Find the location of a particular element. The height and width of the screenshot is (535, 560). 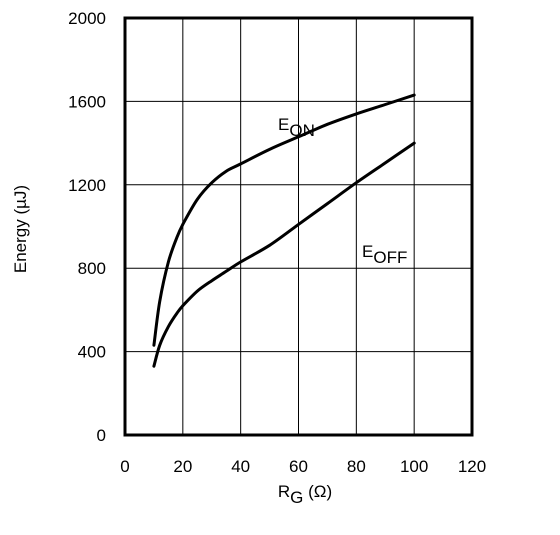

y-tick-label-1: 400 is located at coordinates (92, 352).